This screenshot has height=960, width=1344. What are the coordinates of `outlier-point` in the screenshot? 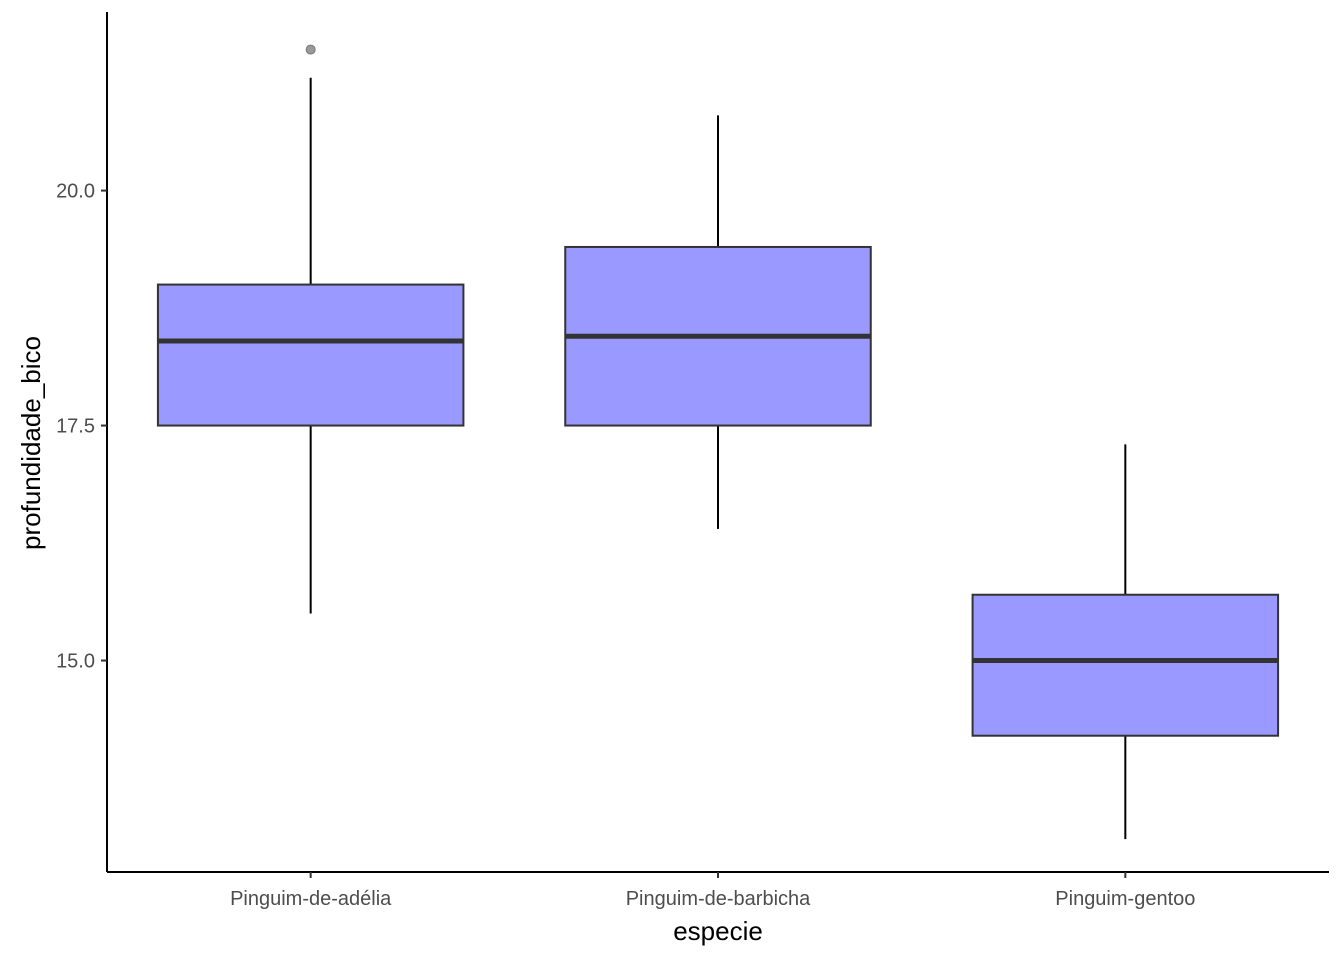 It's located at (310, 49).